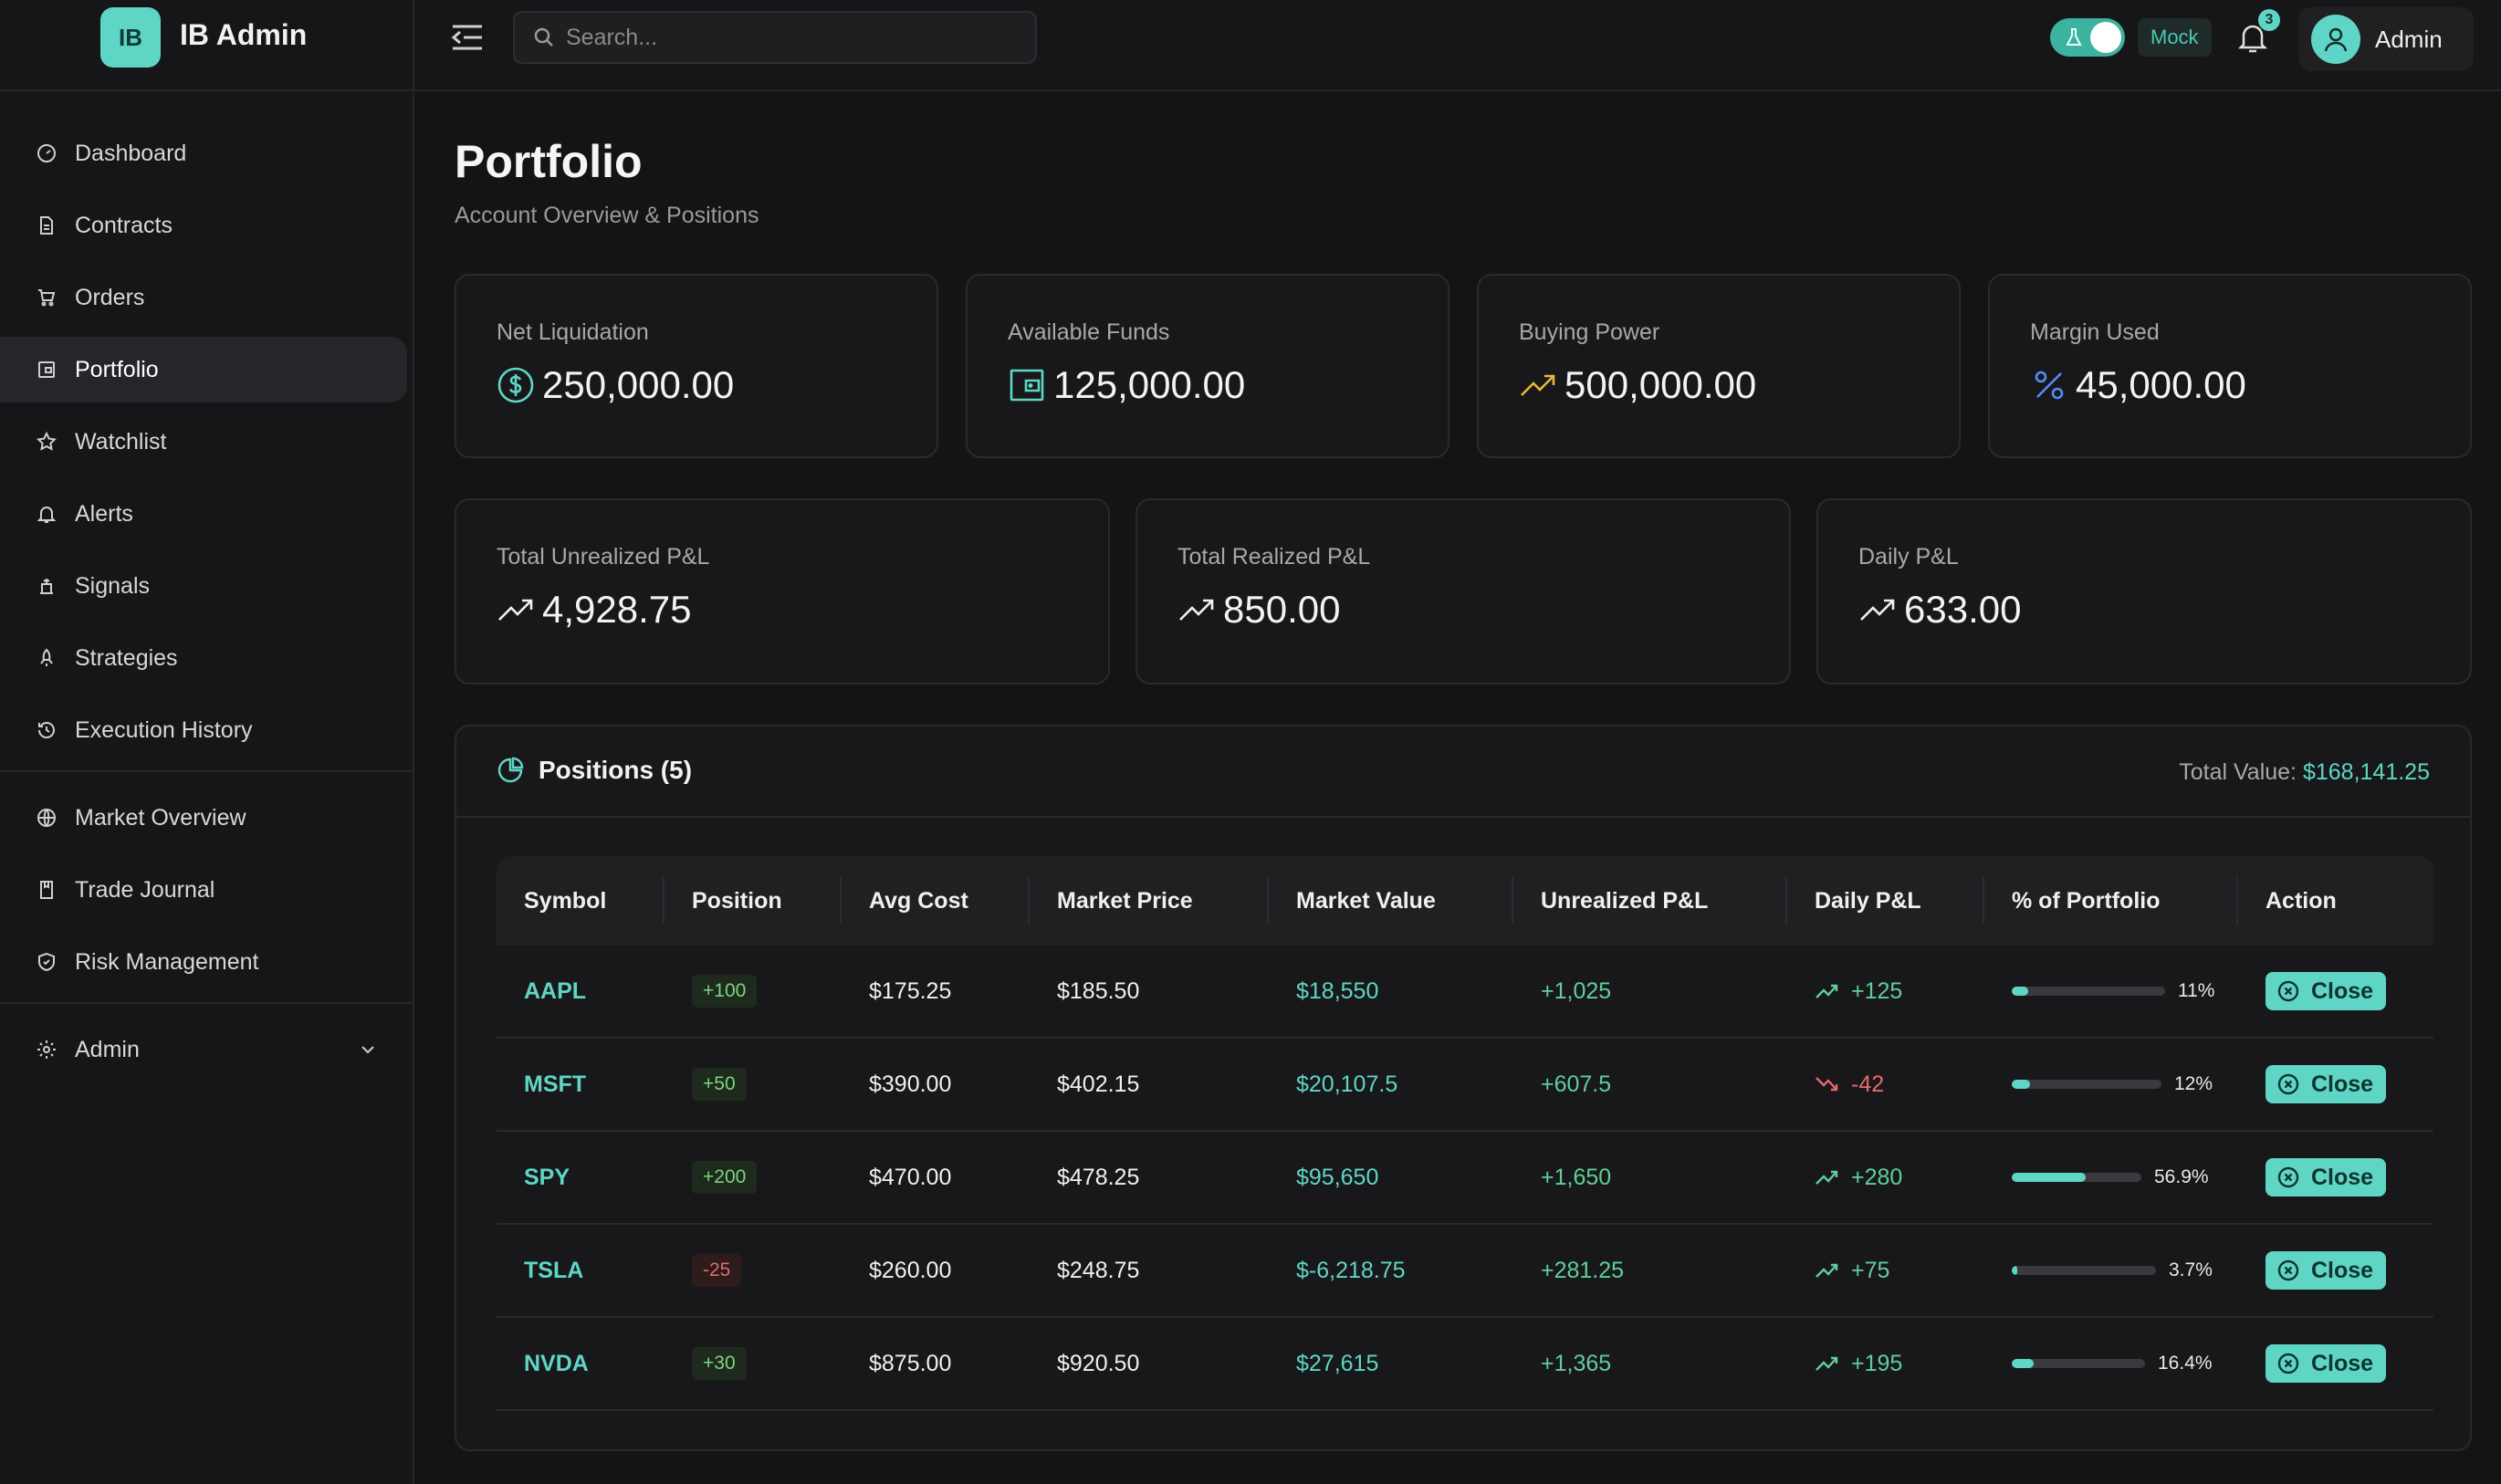 The width and height of the screenshot is (2501, 1484). What do you see at coordinates (1827, 1084) in the screenshot?
I see `trending-down-icon` at bounding box center [1827, 1084].